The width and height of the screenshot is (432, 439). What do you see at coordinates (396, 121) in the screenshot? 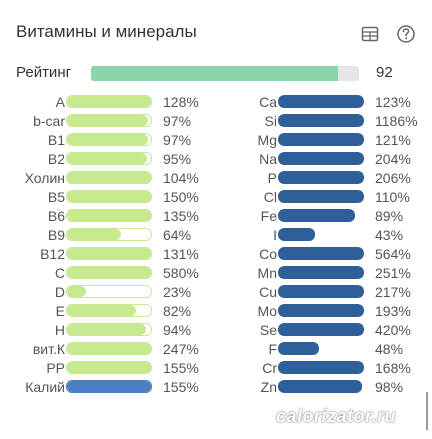
I see `nutrient-value: 1186%` at bounding box center [396, 121].